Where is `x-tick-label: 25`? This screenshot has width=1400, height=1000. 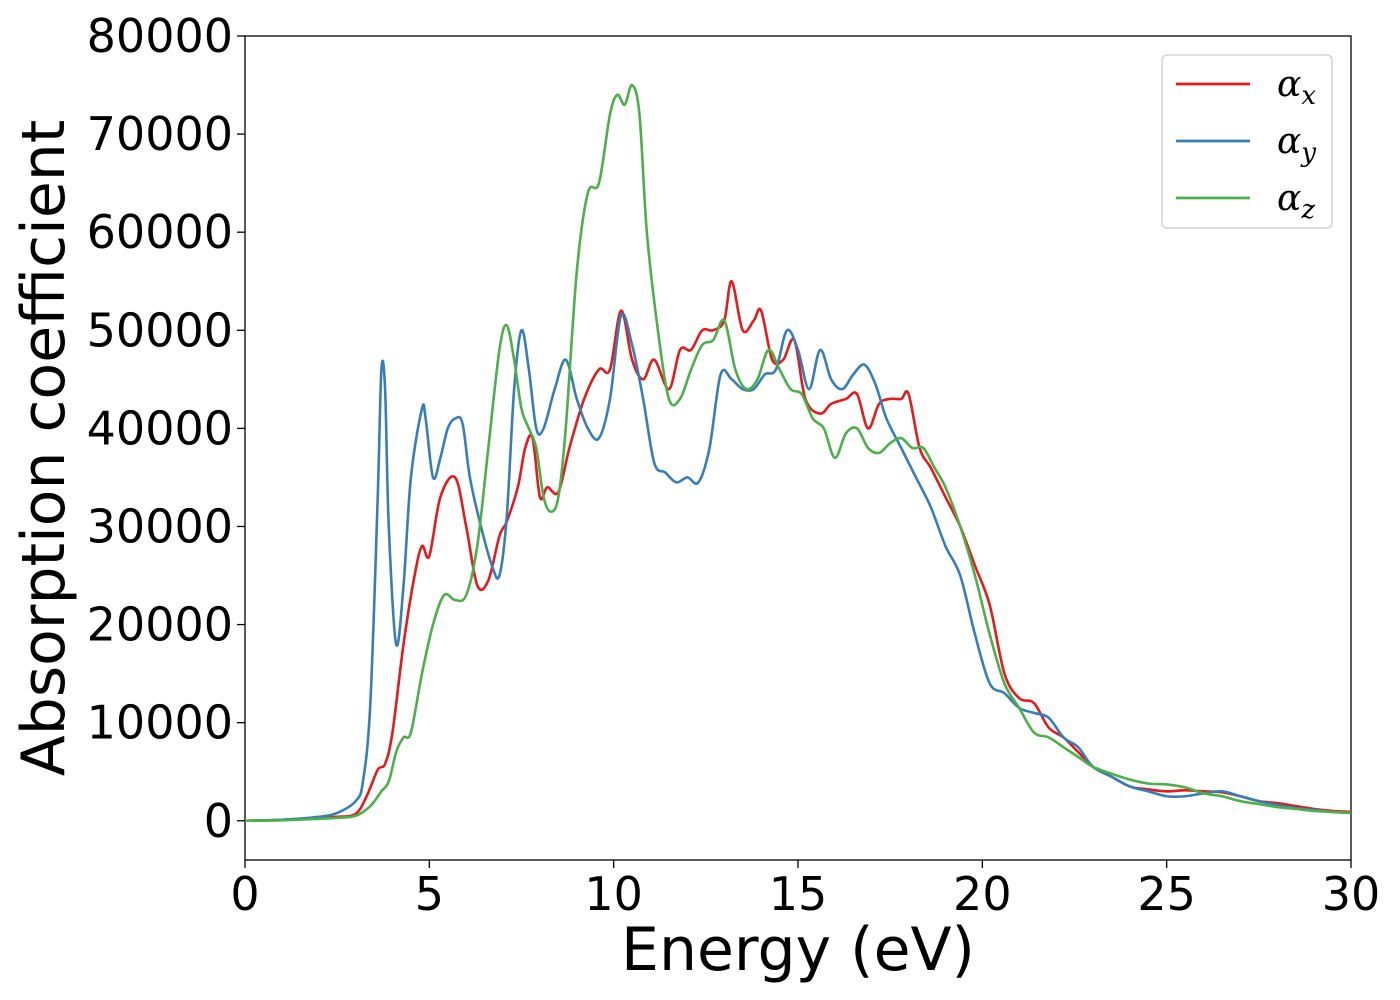 x-tick-label: 25 is located at coordinates (1166, 894).